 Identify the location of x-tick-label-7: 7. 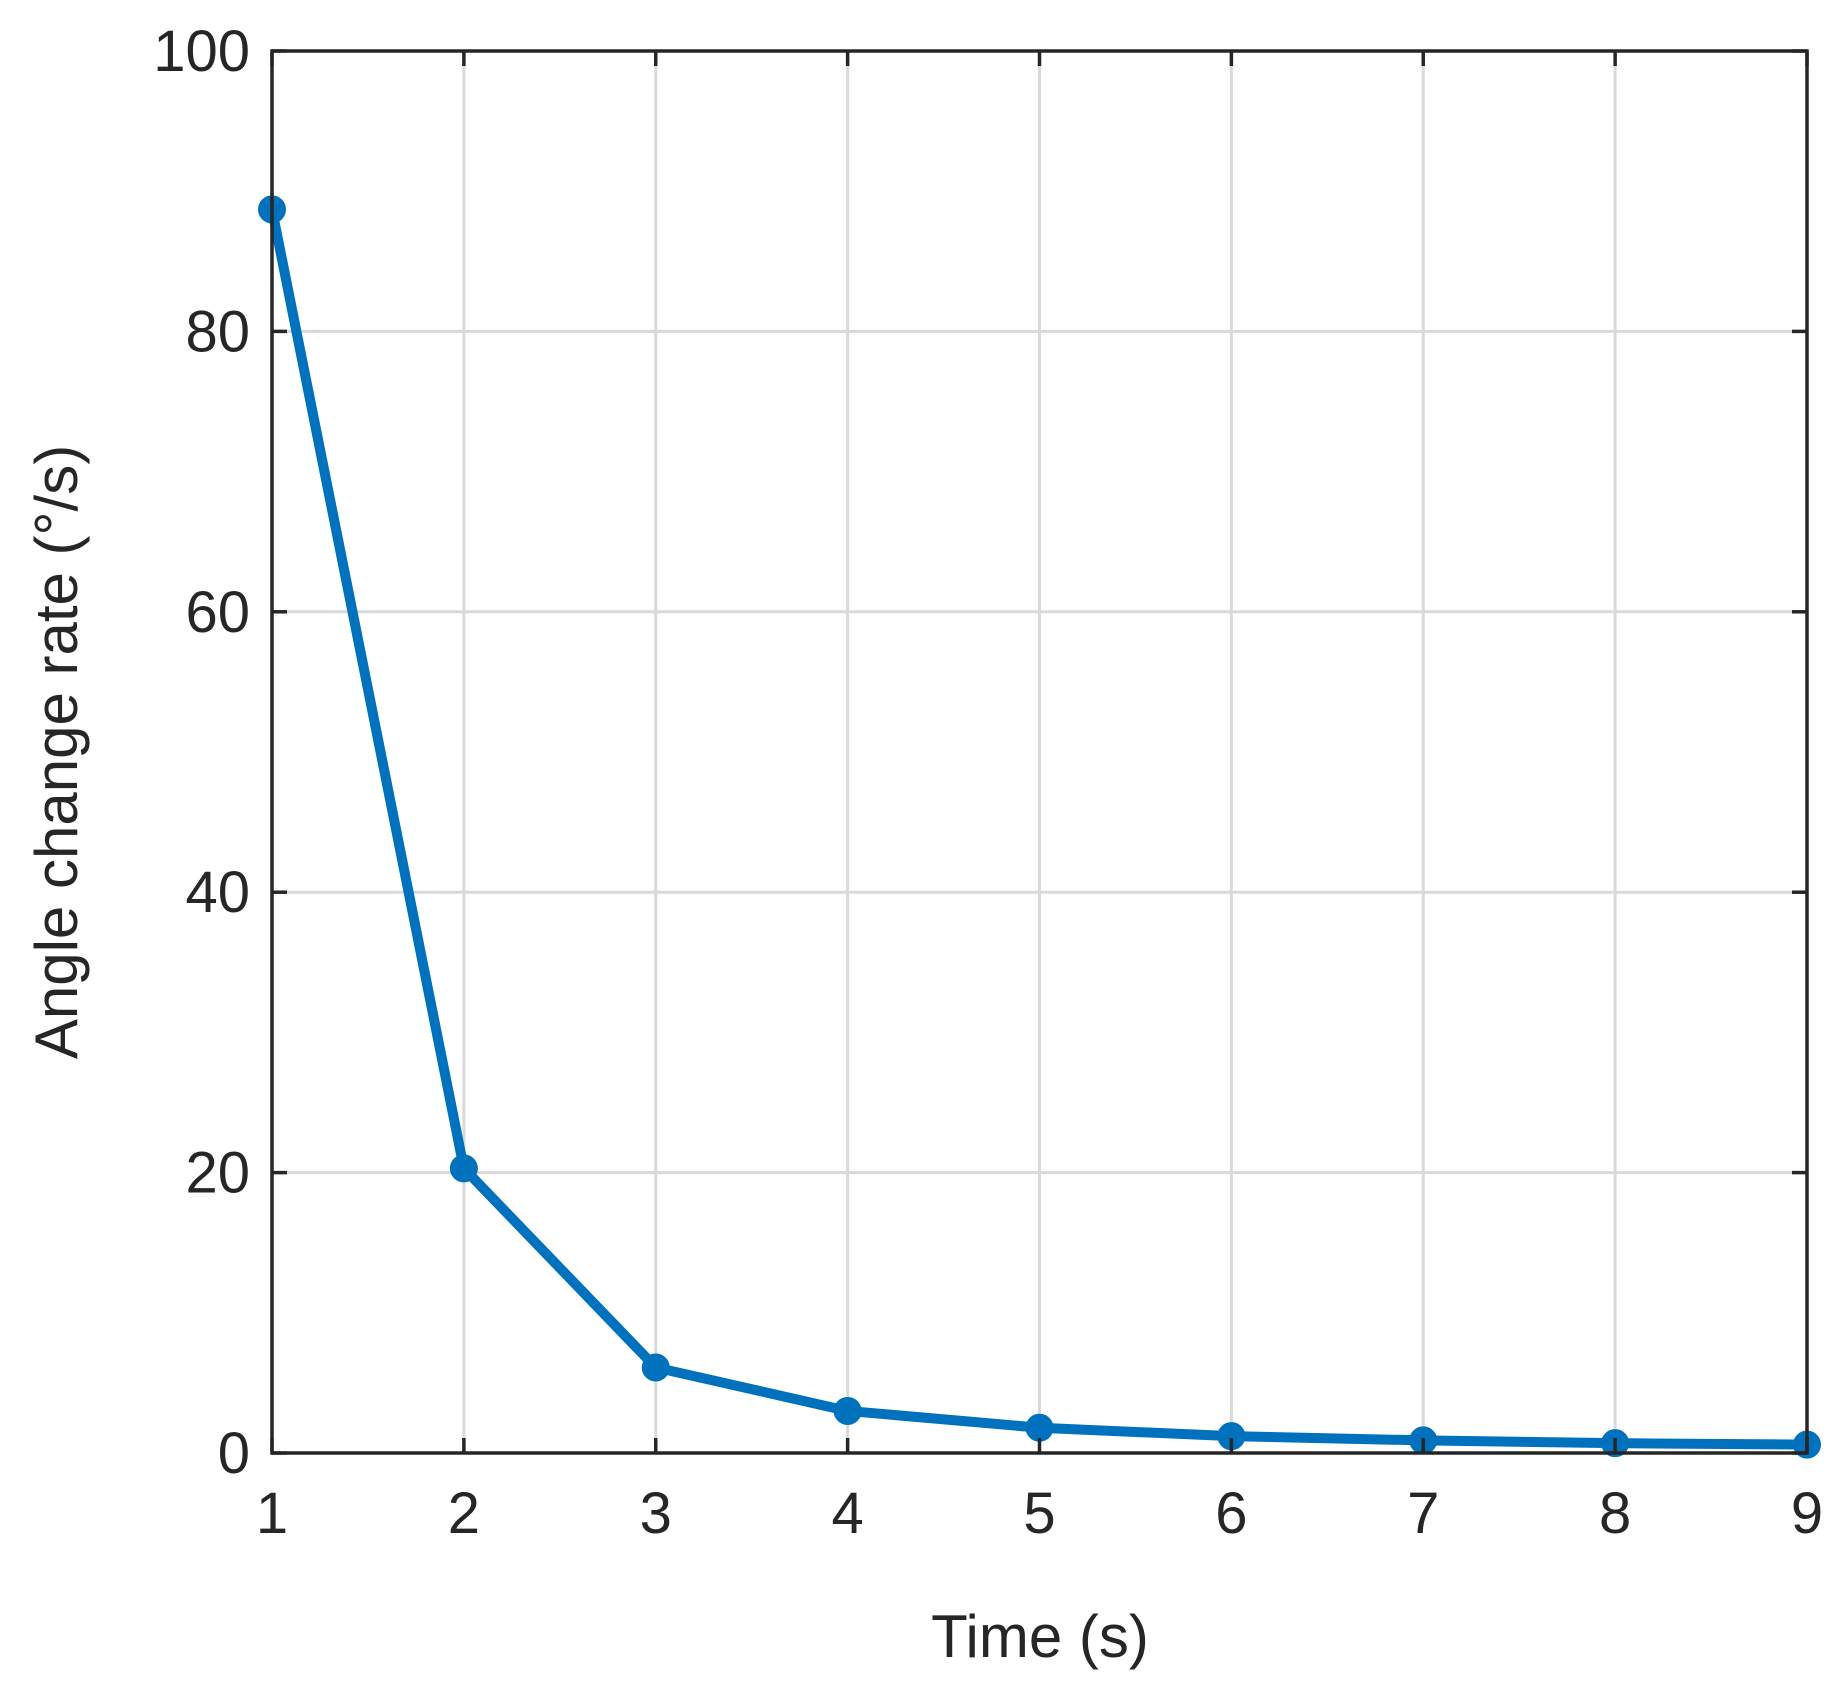
(1423, 1513).